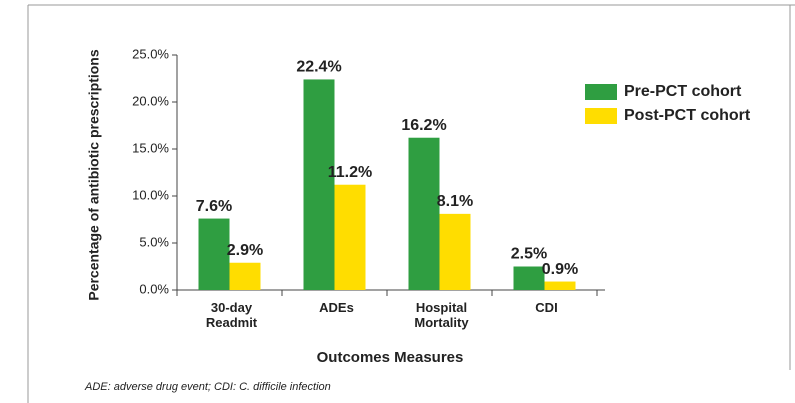 The image size is (795, 403). Describe the element at coordinates (336, 307) in the screenshot. I see `x-tick-label: ADEs` at that location.